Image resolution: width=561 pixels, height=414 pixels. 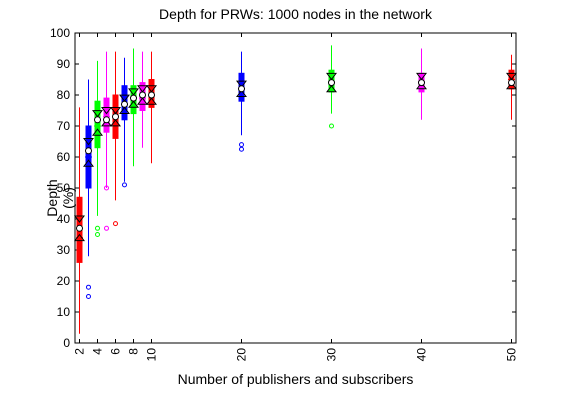 What do you see at coordinates (60, 33) in the screenshot?
I see `y-tick-label: 100` at bounding box center [60, 33].